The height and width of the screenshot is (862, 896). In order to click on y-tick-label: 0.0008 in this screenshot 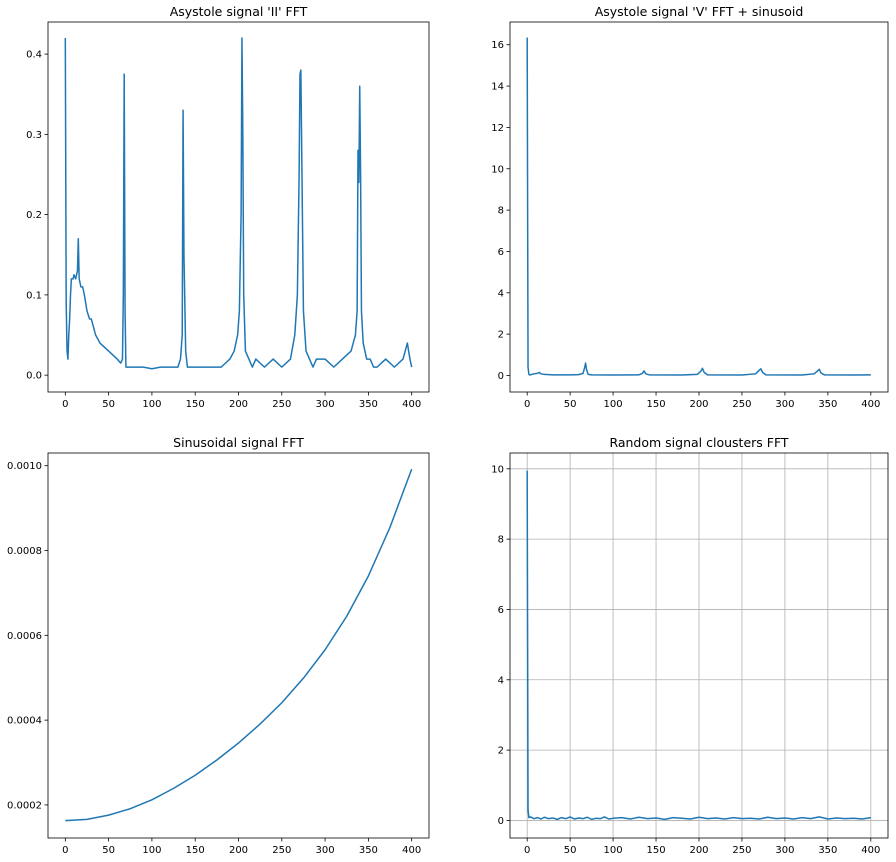, I will do `click(24, 551)`.